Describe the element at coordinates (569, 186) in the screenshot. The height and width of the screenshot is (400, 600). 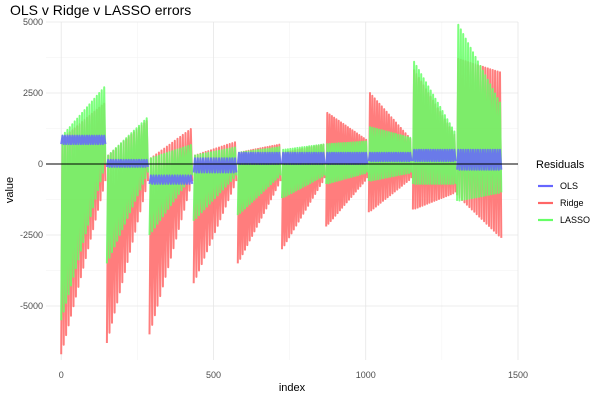
I see `legend-label-ols: OLS` at that location.